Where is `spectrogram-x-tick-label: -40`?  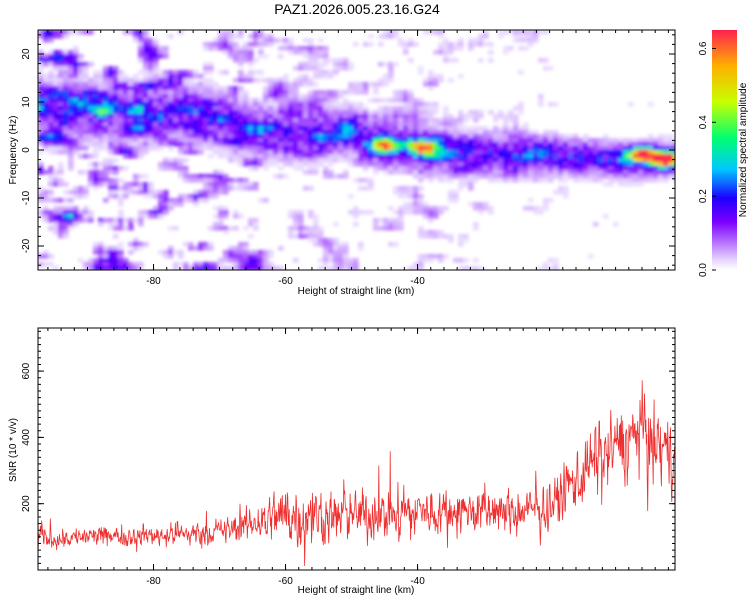
spectrogram-x-tick-label: -40 is located at coordinates (417, 281).